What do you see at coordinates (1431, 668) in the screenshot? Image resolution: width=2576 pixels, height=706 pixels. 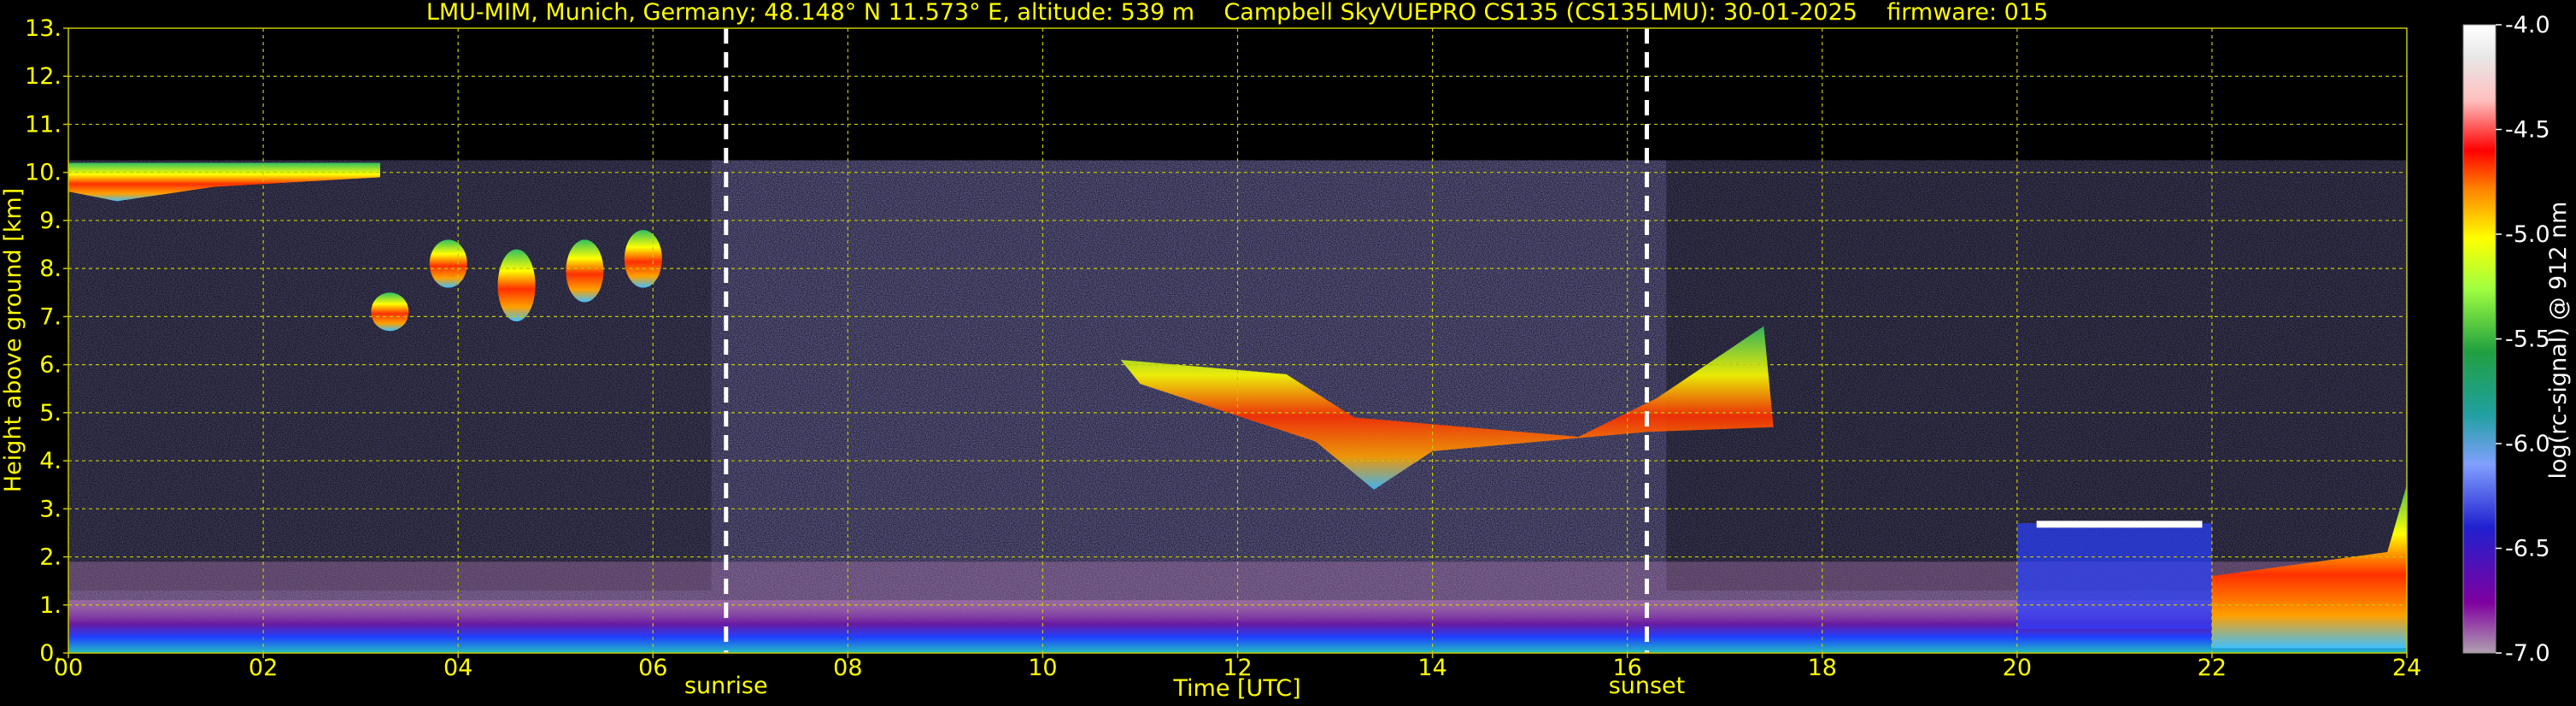 I see `x-tick-label: 14` at bounding box center [1431, 668].